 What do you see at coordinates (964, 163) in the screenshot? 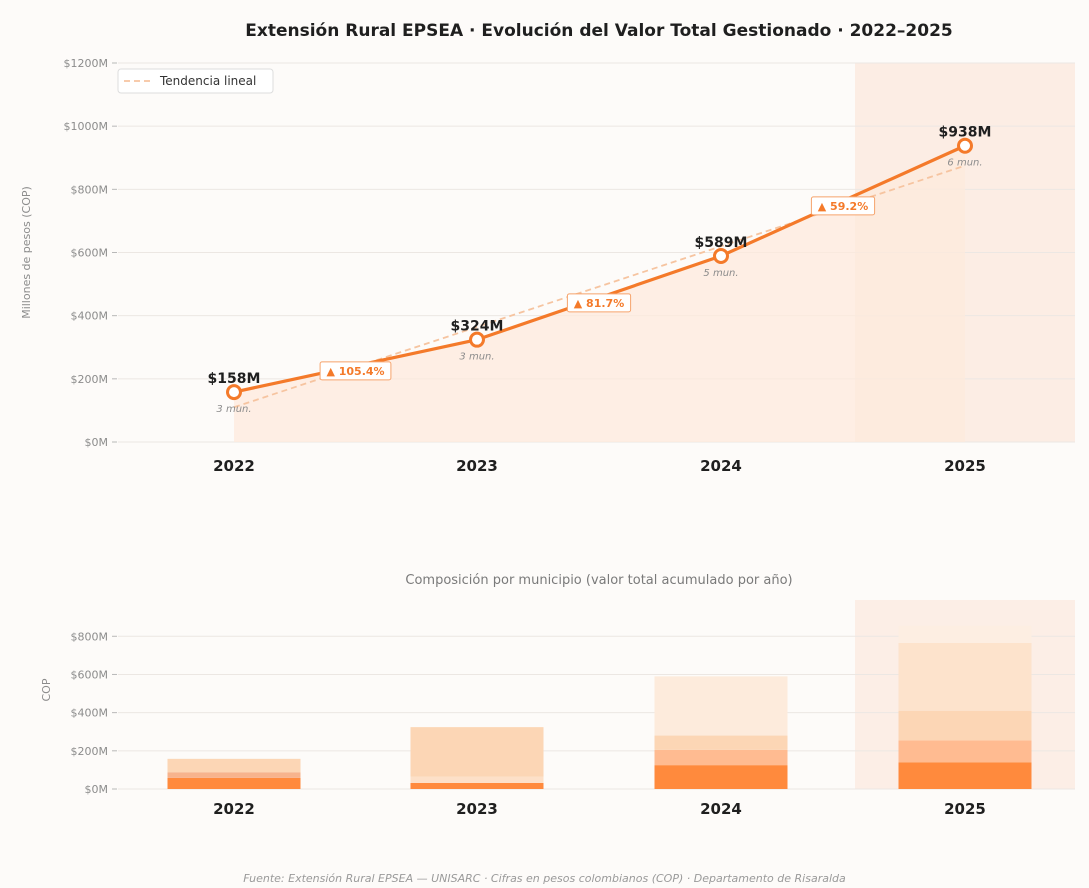
I see `municipality-count-label: 6 mun.` at bounding box center [964, 163].